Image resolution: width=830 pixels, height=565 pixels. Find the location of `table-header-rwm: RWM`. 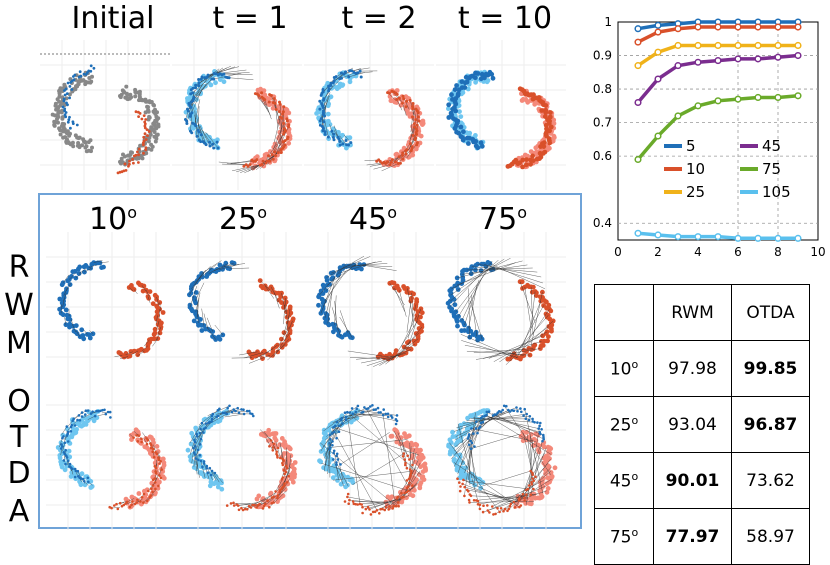

table-header-rwm: RWM is located at coordinates (693, 313).